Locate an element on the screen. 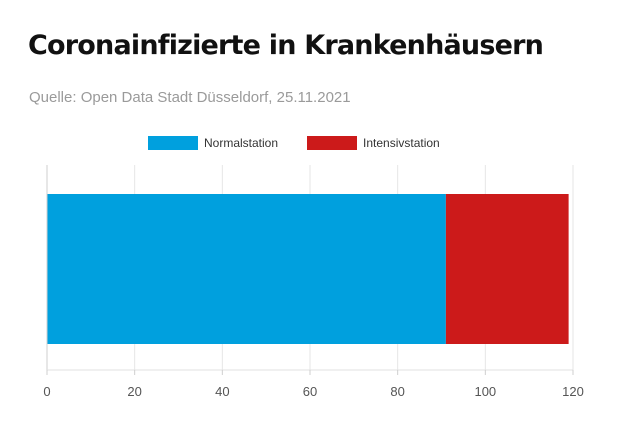 The width and height of the screenshot is (640, 435). legend: Normalstation Intensivstation is located at coordinates (320, 145).